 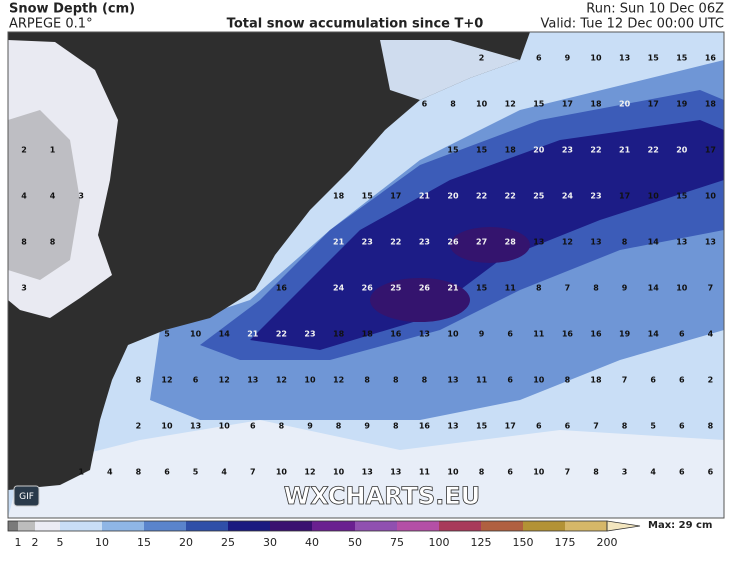 What do you see at coordinates (367, 426) in the screenshot?
I see `grid-value: 9` at bounding box center [367, 426].